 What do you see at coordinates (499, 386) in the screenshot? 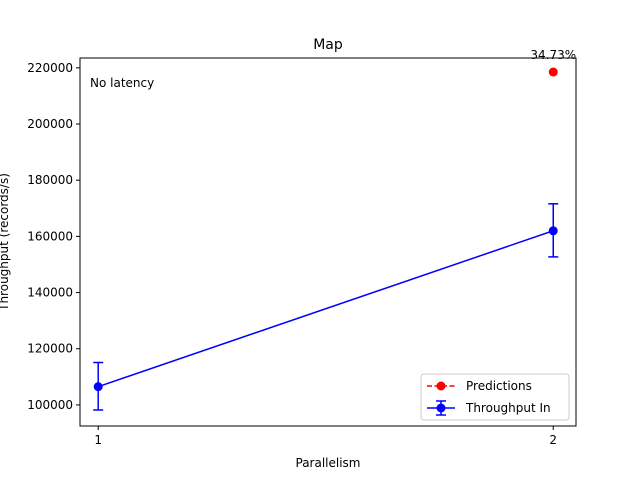
I see `legend-predictions-label: Predictions` at bounding box center [499, 386].